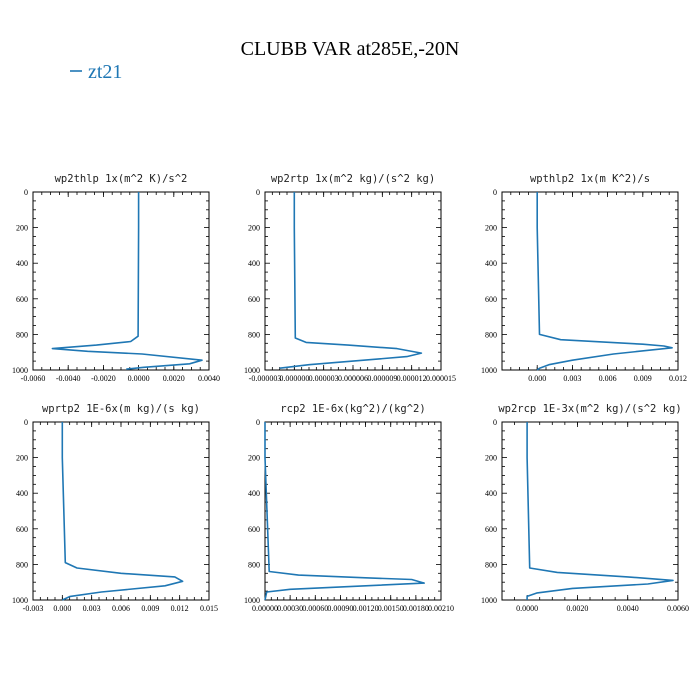  I want to click on panel-title: wp2rcp 1E-3x(m^2 kg)/(s^2 kg), so click(589, 409).